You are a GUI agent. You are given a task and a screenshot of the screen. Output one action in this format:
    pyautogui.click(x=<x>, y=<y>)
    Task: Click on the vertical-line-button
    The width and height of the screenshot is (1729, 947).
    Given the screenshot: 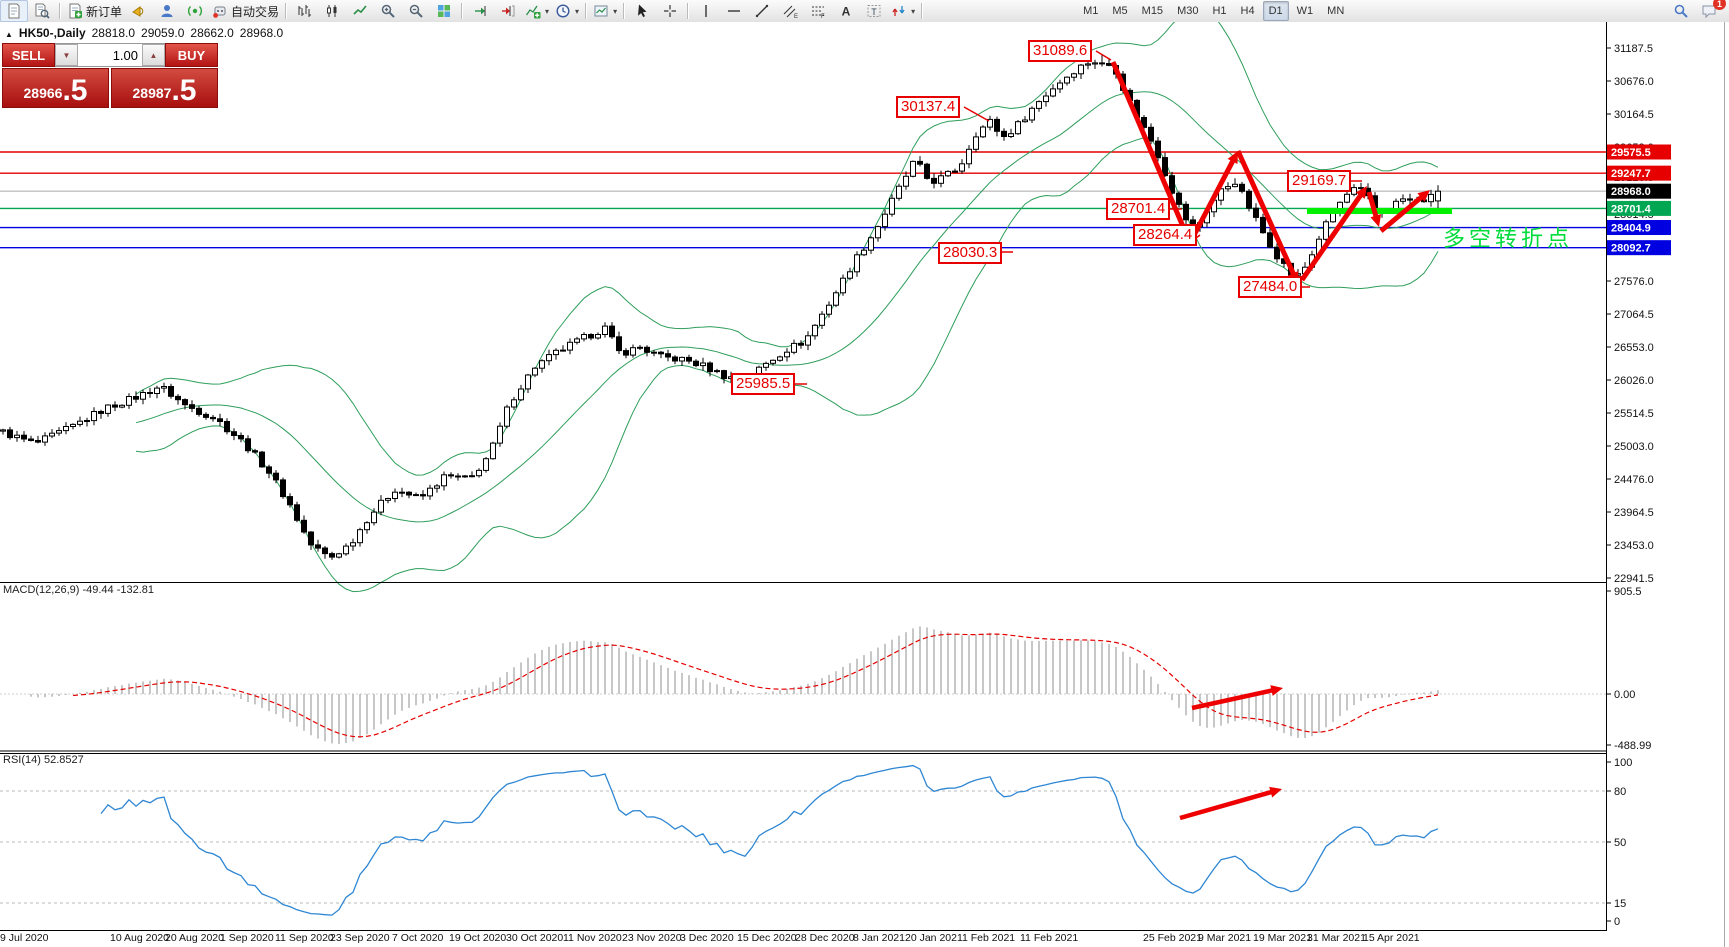 What is the action you would take?
    pyautogui.click(x=706, y=11)
    